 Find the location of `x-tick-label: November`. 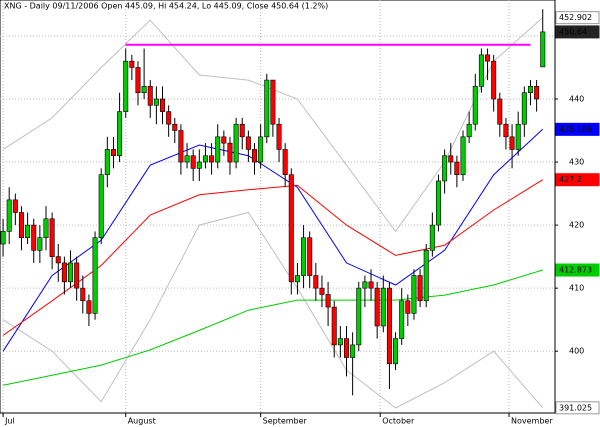

x-tick-label: November is located at coordinates (532, 421).